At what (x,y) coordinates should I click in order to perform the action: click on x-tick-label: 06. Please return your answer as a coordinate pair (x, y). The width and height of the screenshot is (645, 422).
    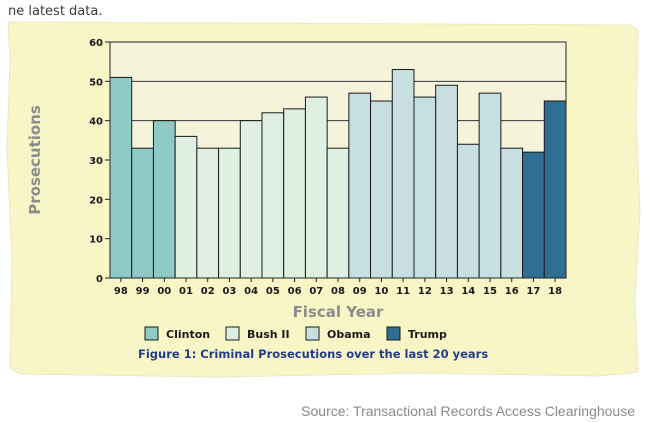
    Looking at the image, I should click on (295, 291).